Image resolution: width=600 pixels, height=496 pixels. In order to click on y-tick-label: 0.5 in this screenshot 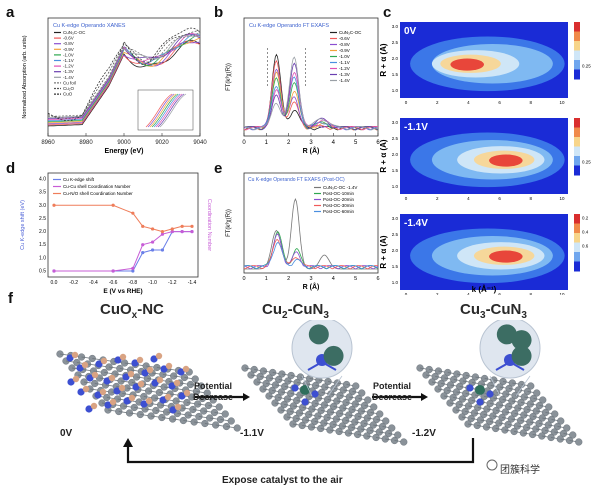, I will do `click(42, 272)`.